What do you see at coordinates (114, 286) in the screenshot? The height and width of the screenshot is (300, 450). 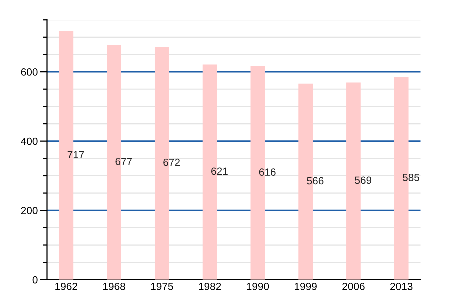 I see `x-tick-label: 1968` at bounding box center [114, 286].